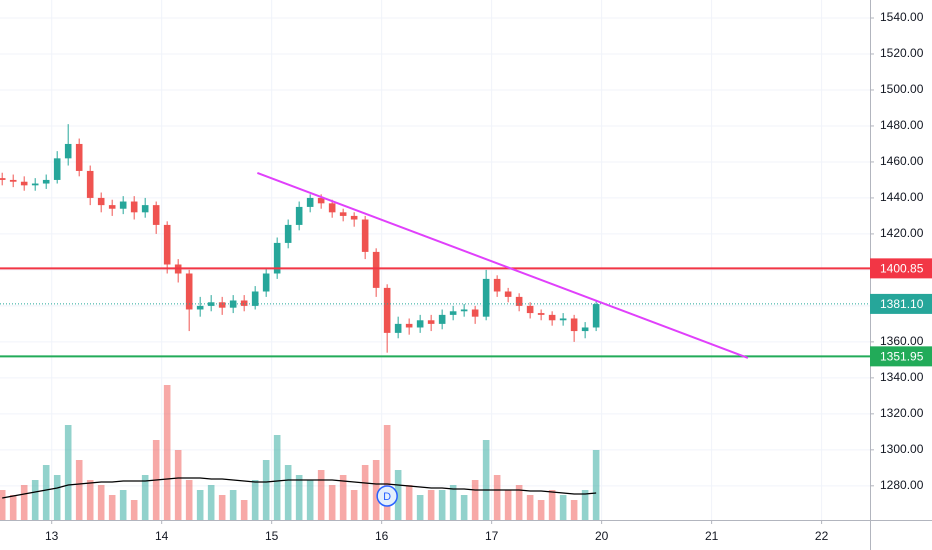  What do you see at coordinates (902, 161) in the screenshot?
I see `y-tick-label: 1460.00` at bounding box center [902, 161].